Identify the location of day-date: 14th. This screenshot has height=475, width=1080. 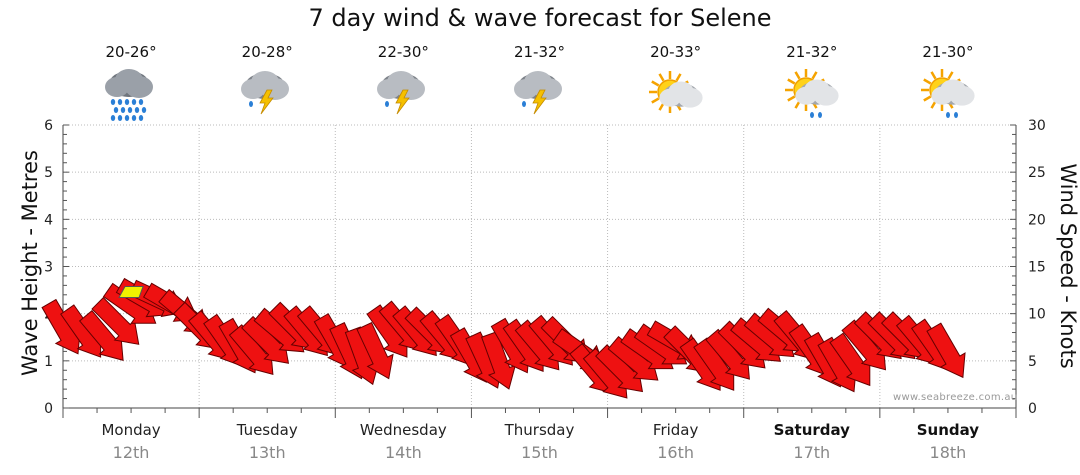
(403, 452).